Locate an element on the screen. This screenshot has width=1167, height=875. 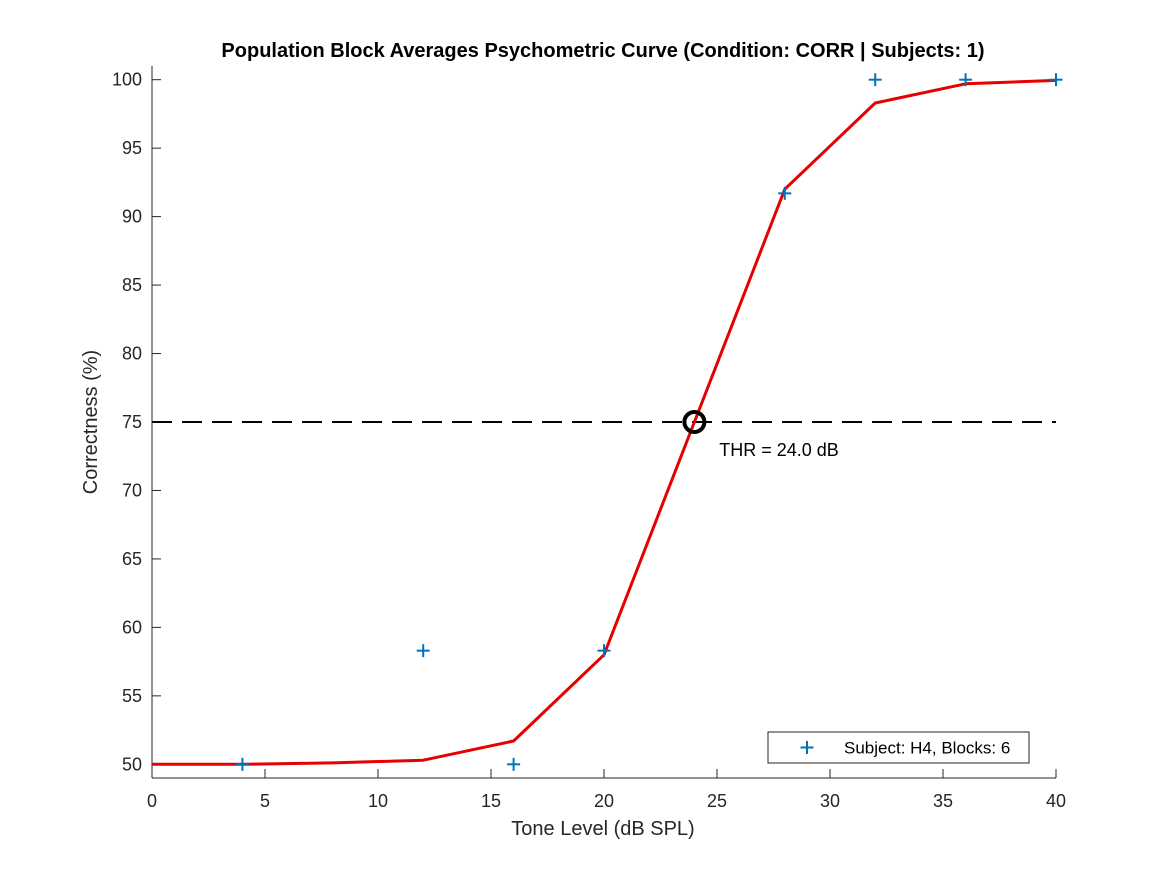
x-tick-label: 0 is located at coordinates (152, 801).